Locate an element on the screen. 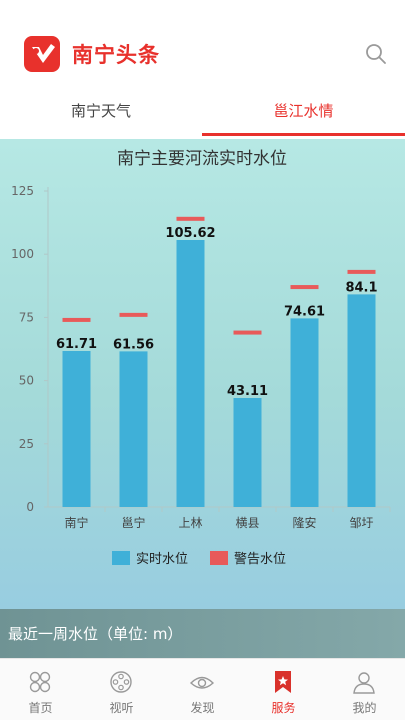 The height and width of the screenshot is (720, 405). bar-value-label: 61.71 is located at coordinates (76, 344).